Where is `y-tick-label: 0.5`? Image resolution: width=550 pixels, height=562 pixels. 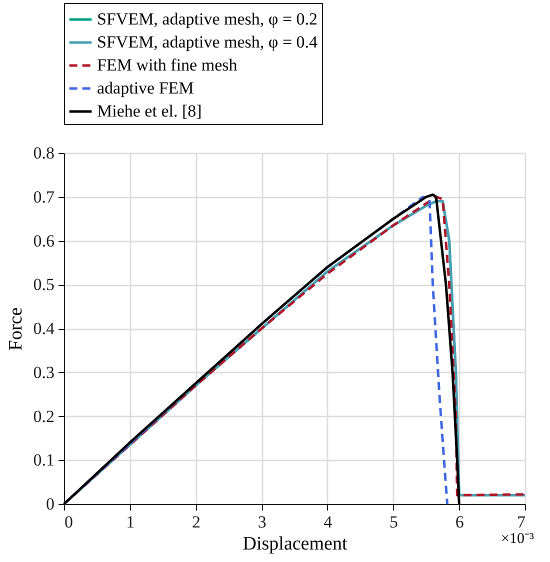
y-tick-label: 0.5 is located at coordinates (43, 284).